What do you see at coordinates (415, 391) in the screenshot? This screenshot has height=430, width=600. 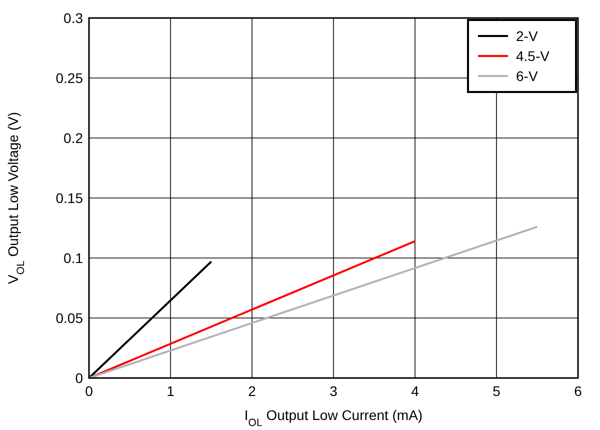 I see `x-tick-label: 4` at bounding box center [415, 391].